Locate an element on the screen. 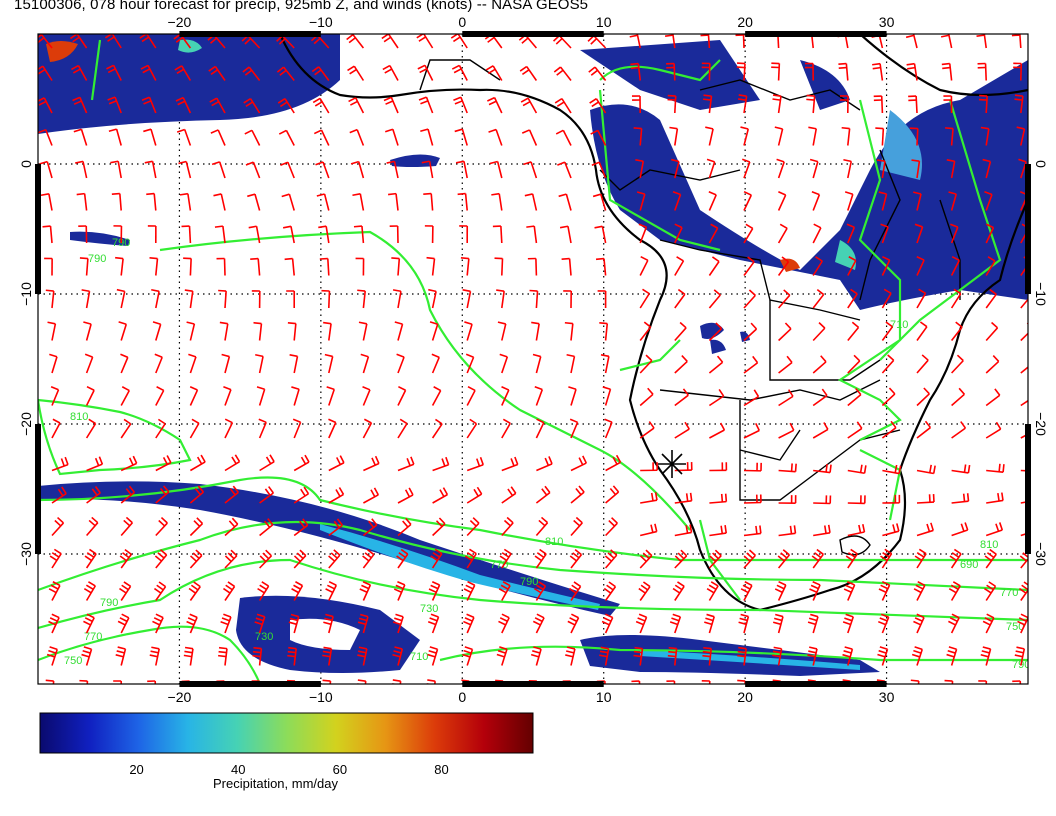  location-marker is located at coordinates (672, 464).